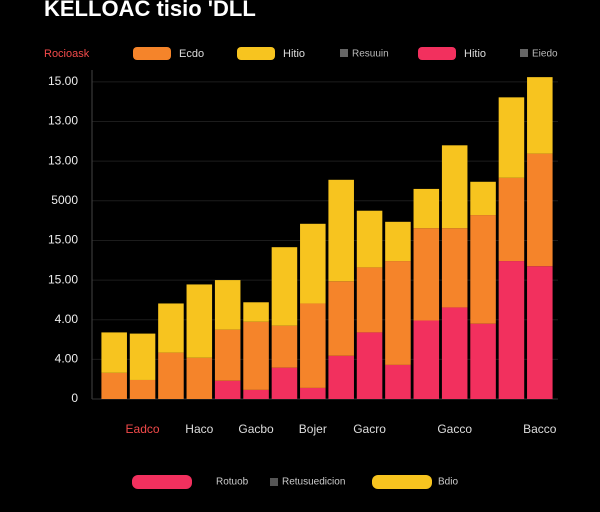 The width and height of the screenshot is (600, 512). Describe the element at coordinates (74, 398) in the screenshot. I see `y-tick-label: 0` at that location.